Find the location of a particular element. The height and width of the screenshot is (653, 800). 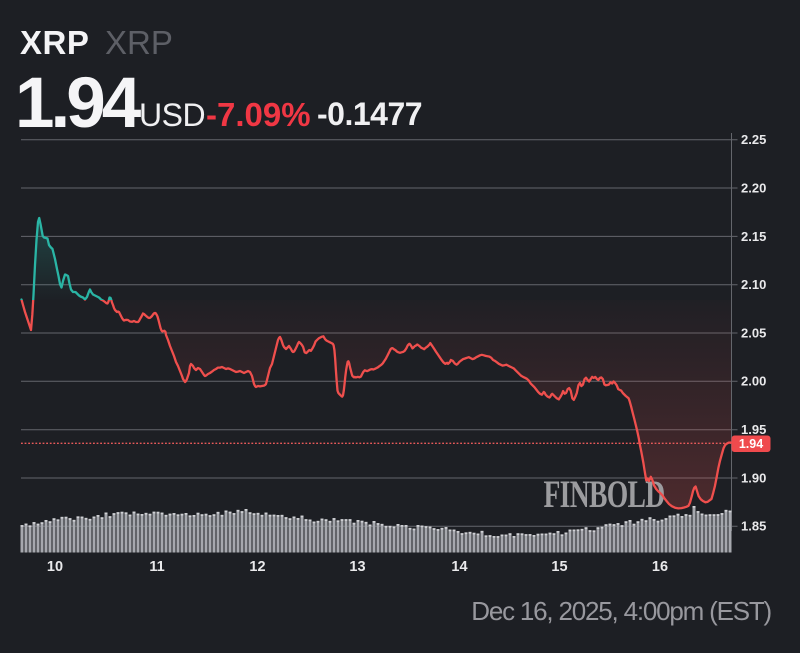

svg-text: 2.00 is located at coordinates (753, 381).